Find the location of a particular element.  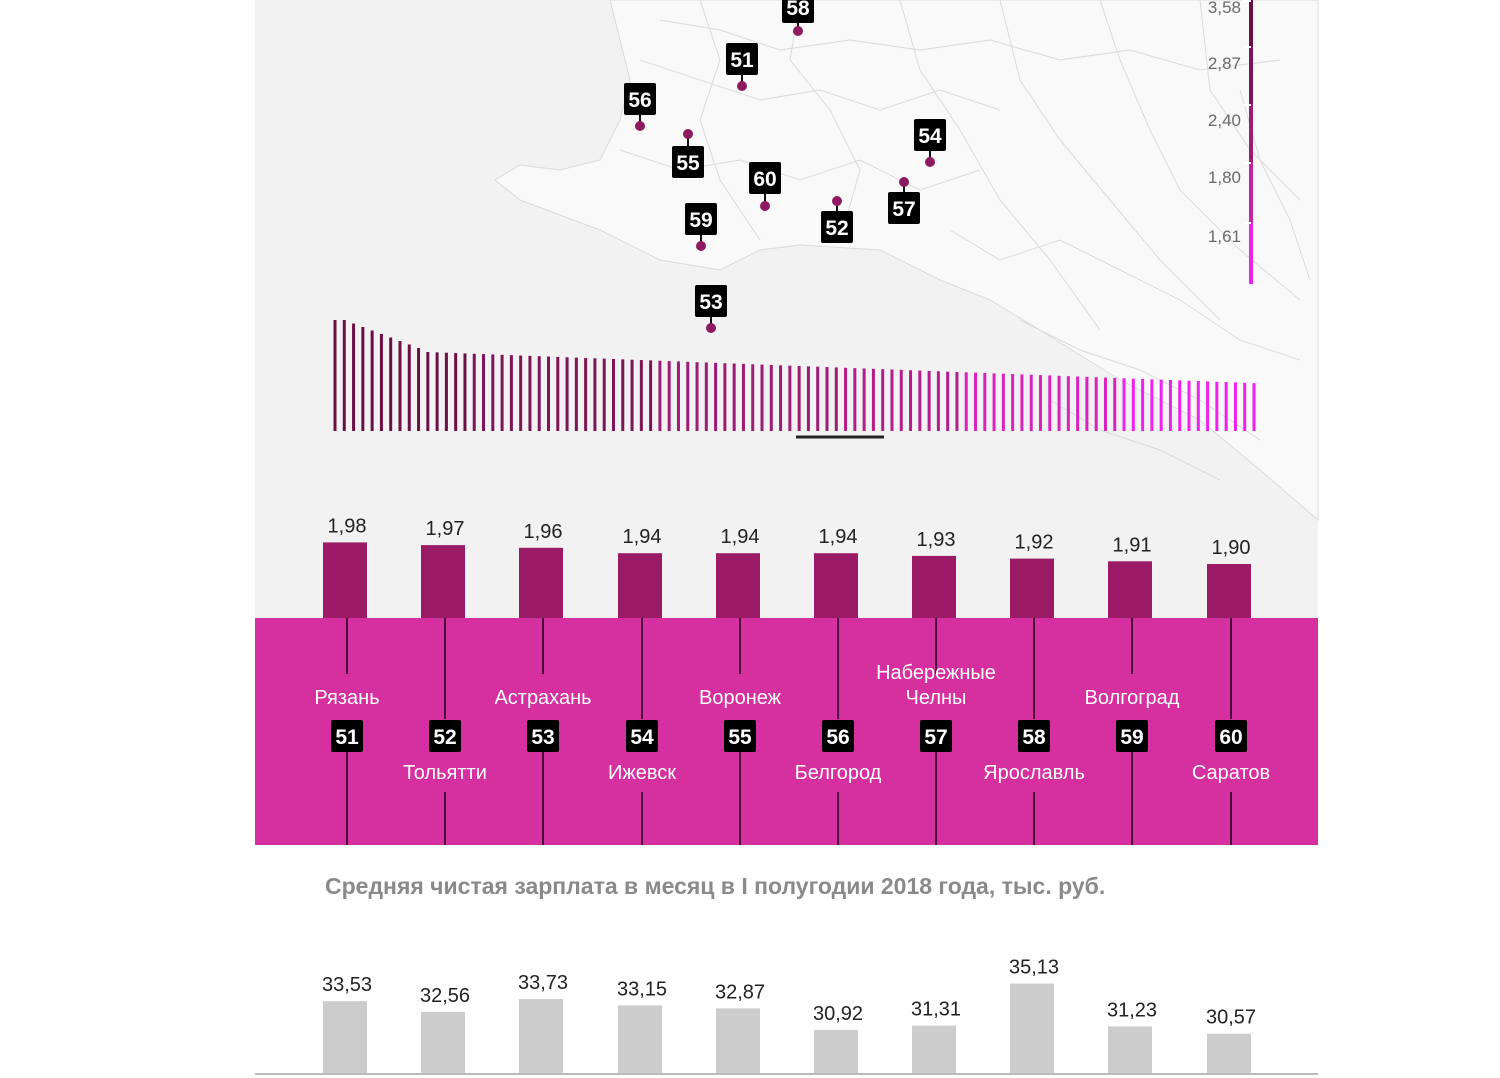

salary-value-label: 33,15 is located at coordinates (642, 989).